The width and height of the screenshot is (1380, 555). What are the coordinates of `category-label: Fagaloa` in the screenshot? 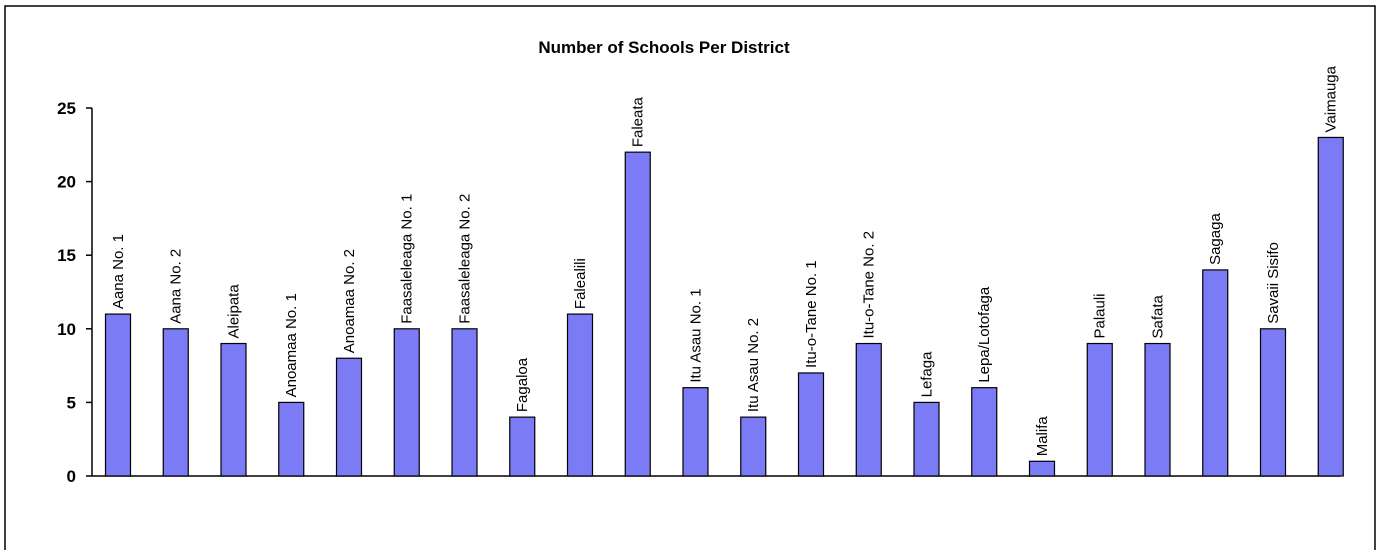 It's located at (522, 384).